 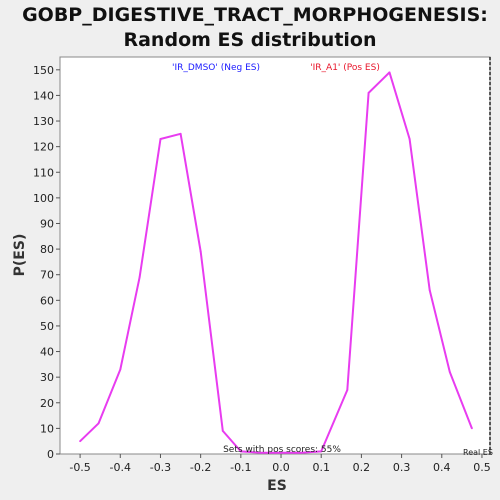 What do you see at coordinates (482, 467) in the screenshot?
I see `x-tick-label: 0.5` at bounding box center [482, 467].